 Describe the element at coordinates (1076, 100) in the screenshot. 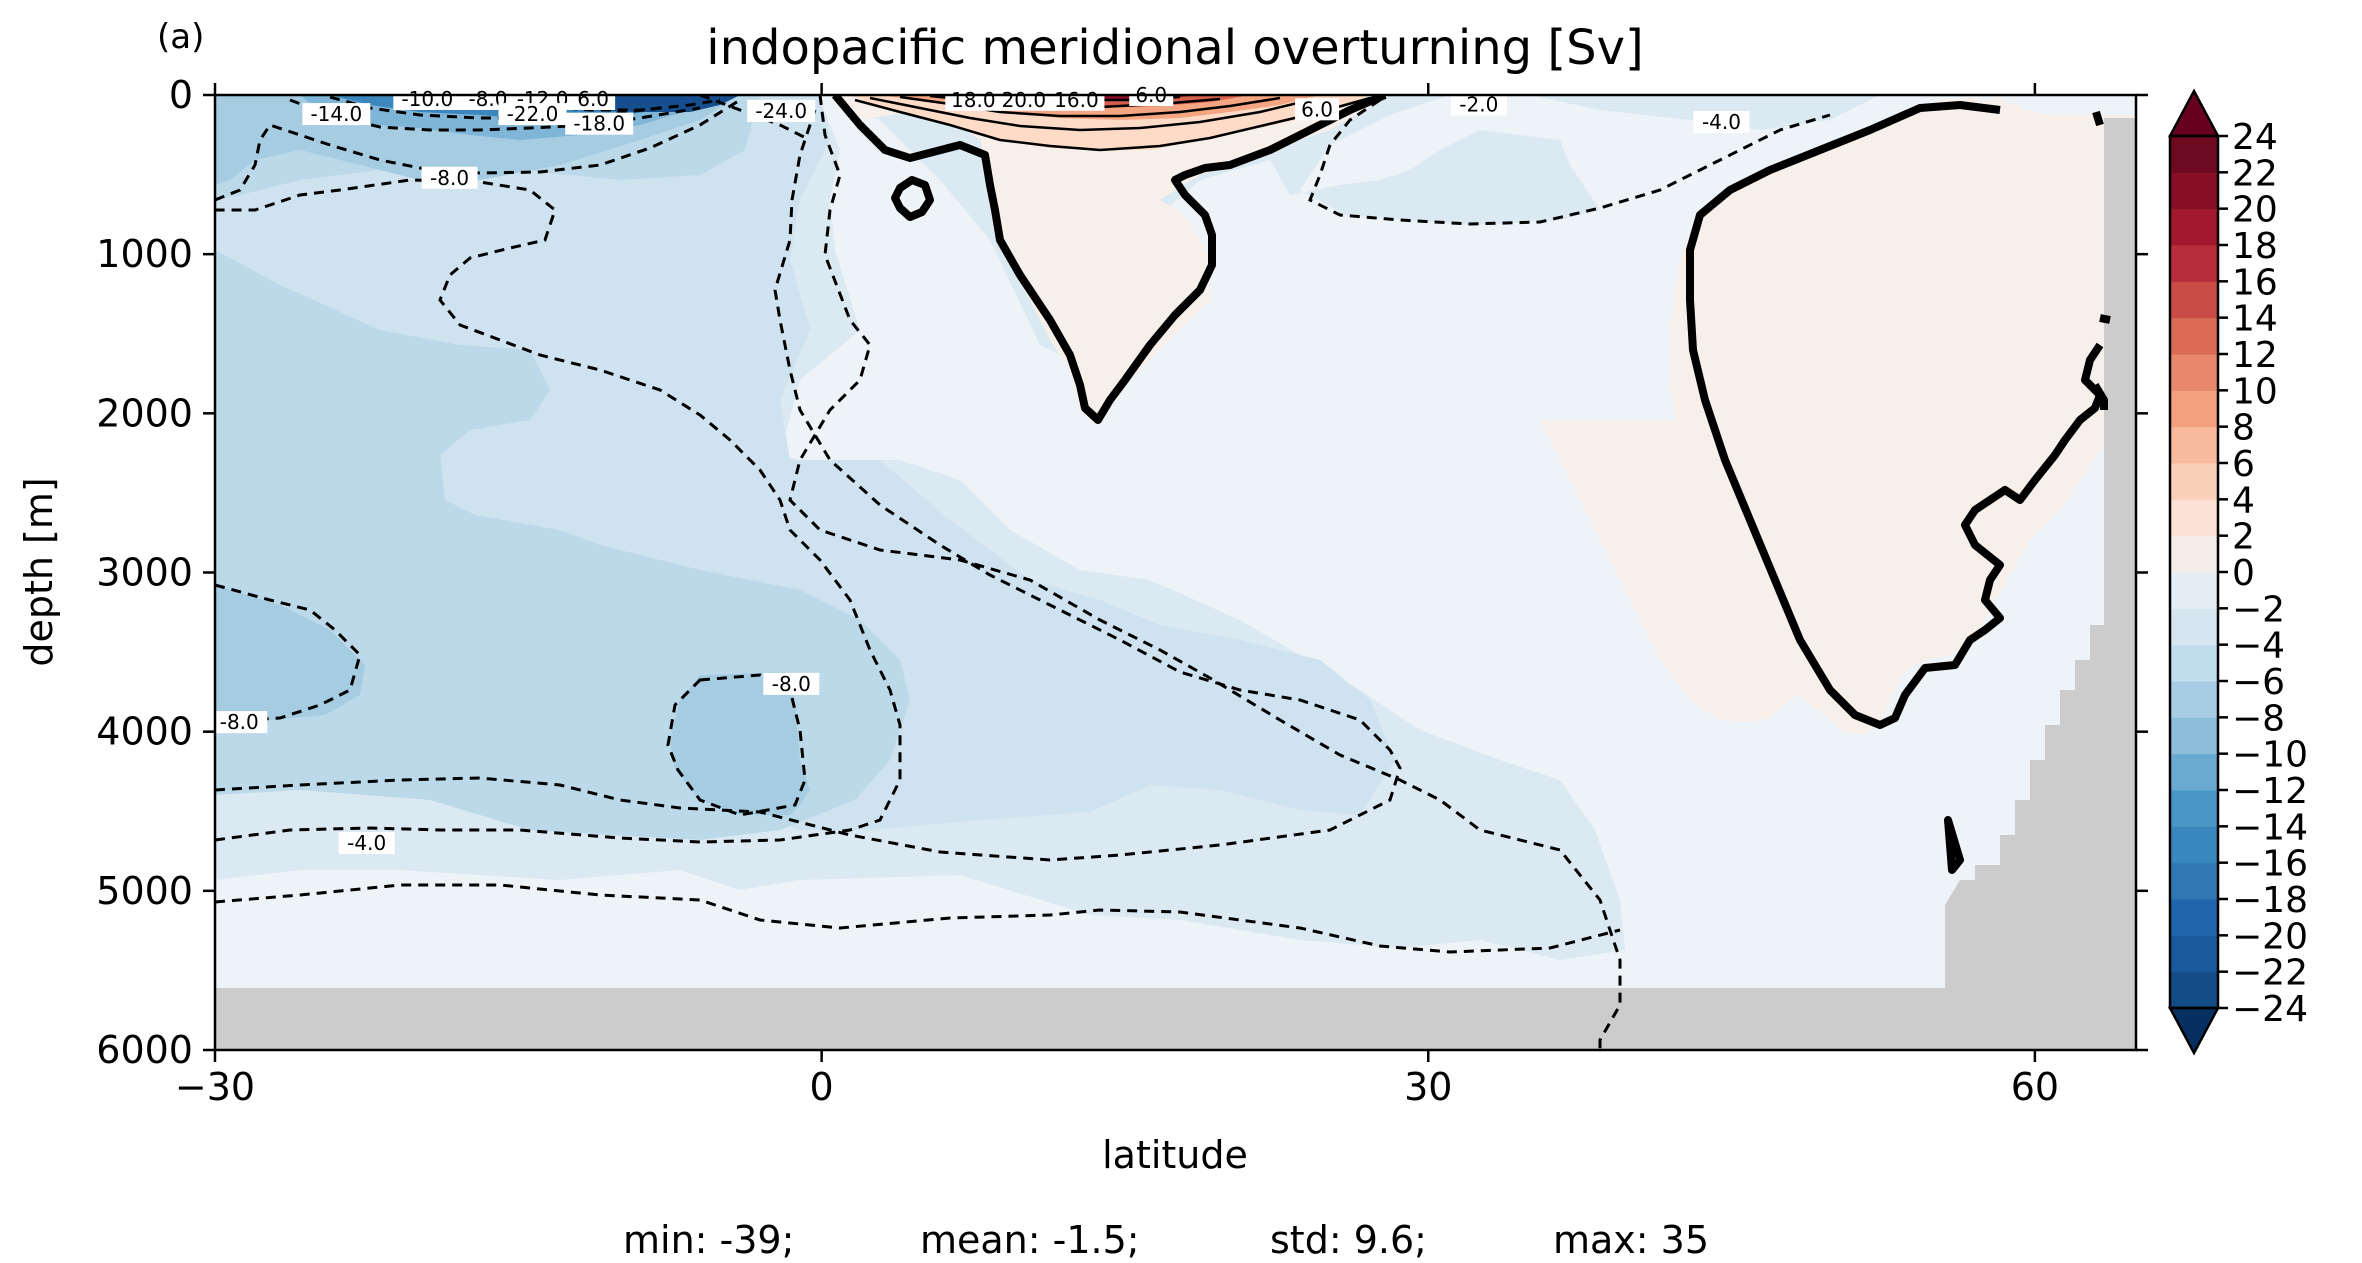

I see `contour-label: 16.0` at that location.